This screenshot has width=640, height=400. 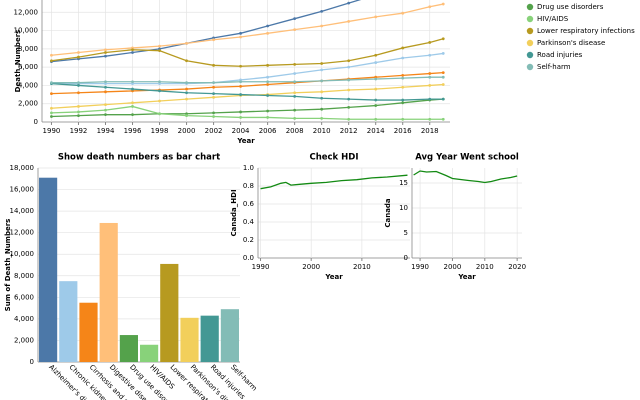 What do you see at coordinates (22, 168) in the screenshot?
I see `y-tick-label: 18,000` at bounding box center [22, 168].